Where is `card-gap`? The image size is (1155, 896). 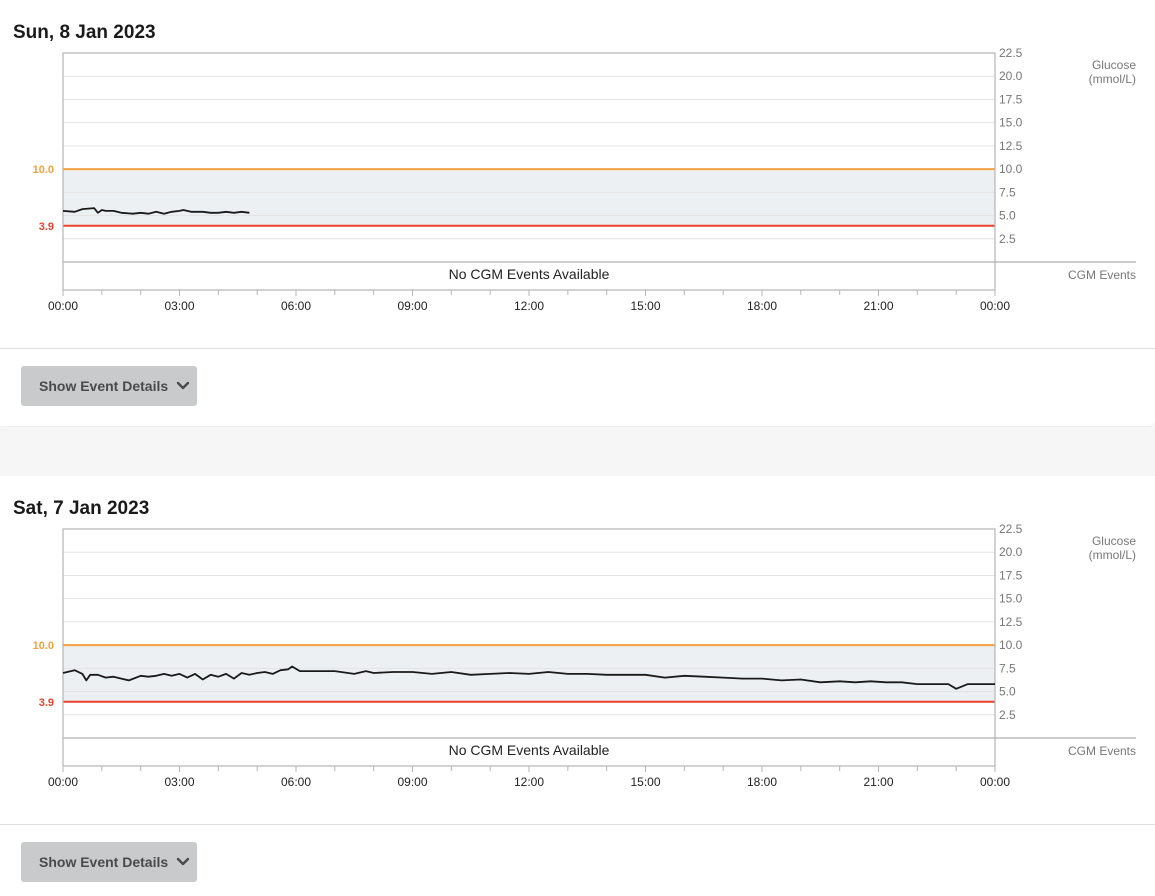
card-gap is located at coordinates (577, 451).